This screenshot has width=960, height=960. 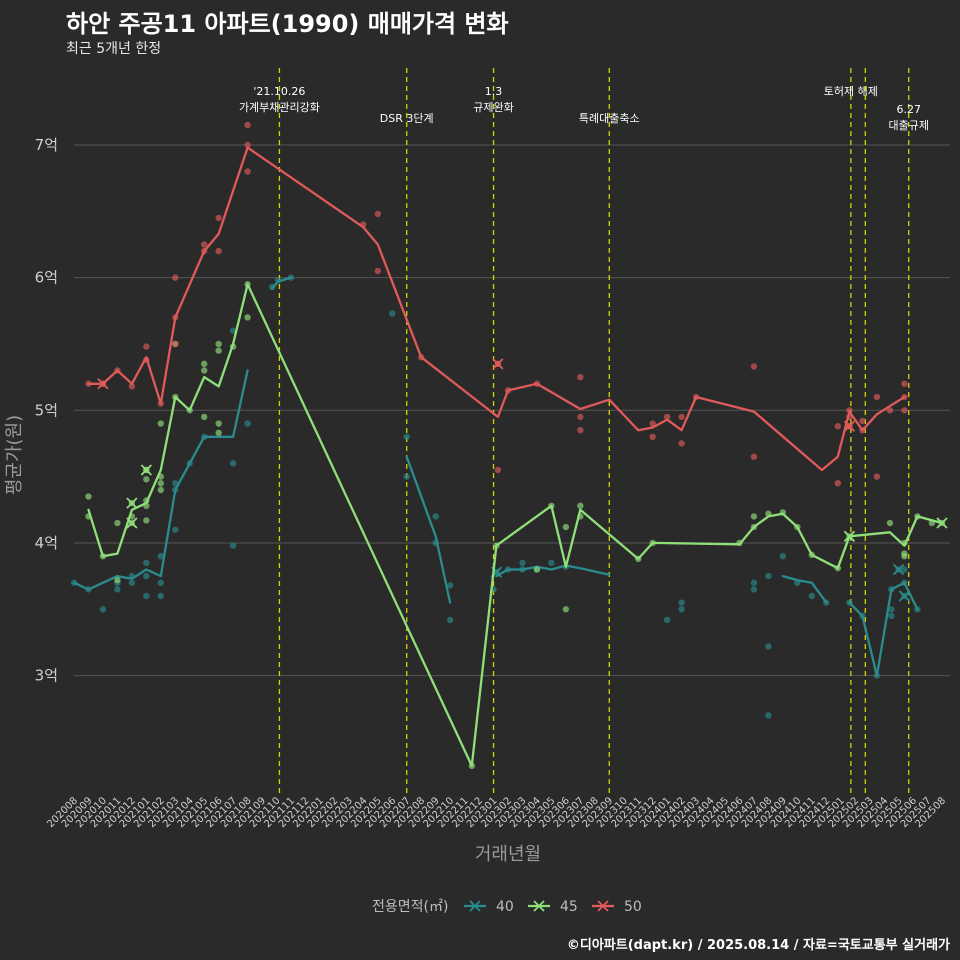 What do you see at coordinates (908, 109) in the screenshot?
I see `event-label: 6.27` at bounding box center [908, 109].